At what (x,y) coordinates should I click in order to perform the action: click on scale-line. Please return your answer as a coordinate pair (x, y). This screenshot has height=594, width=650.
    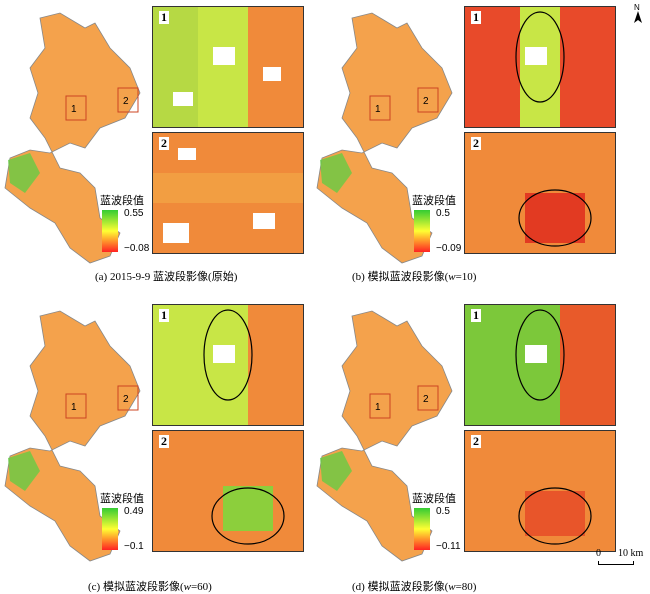
    Looking at the image, I should click on (616, 563).